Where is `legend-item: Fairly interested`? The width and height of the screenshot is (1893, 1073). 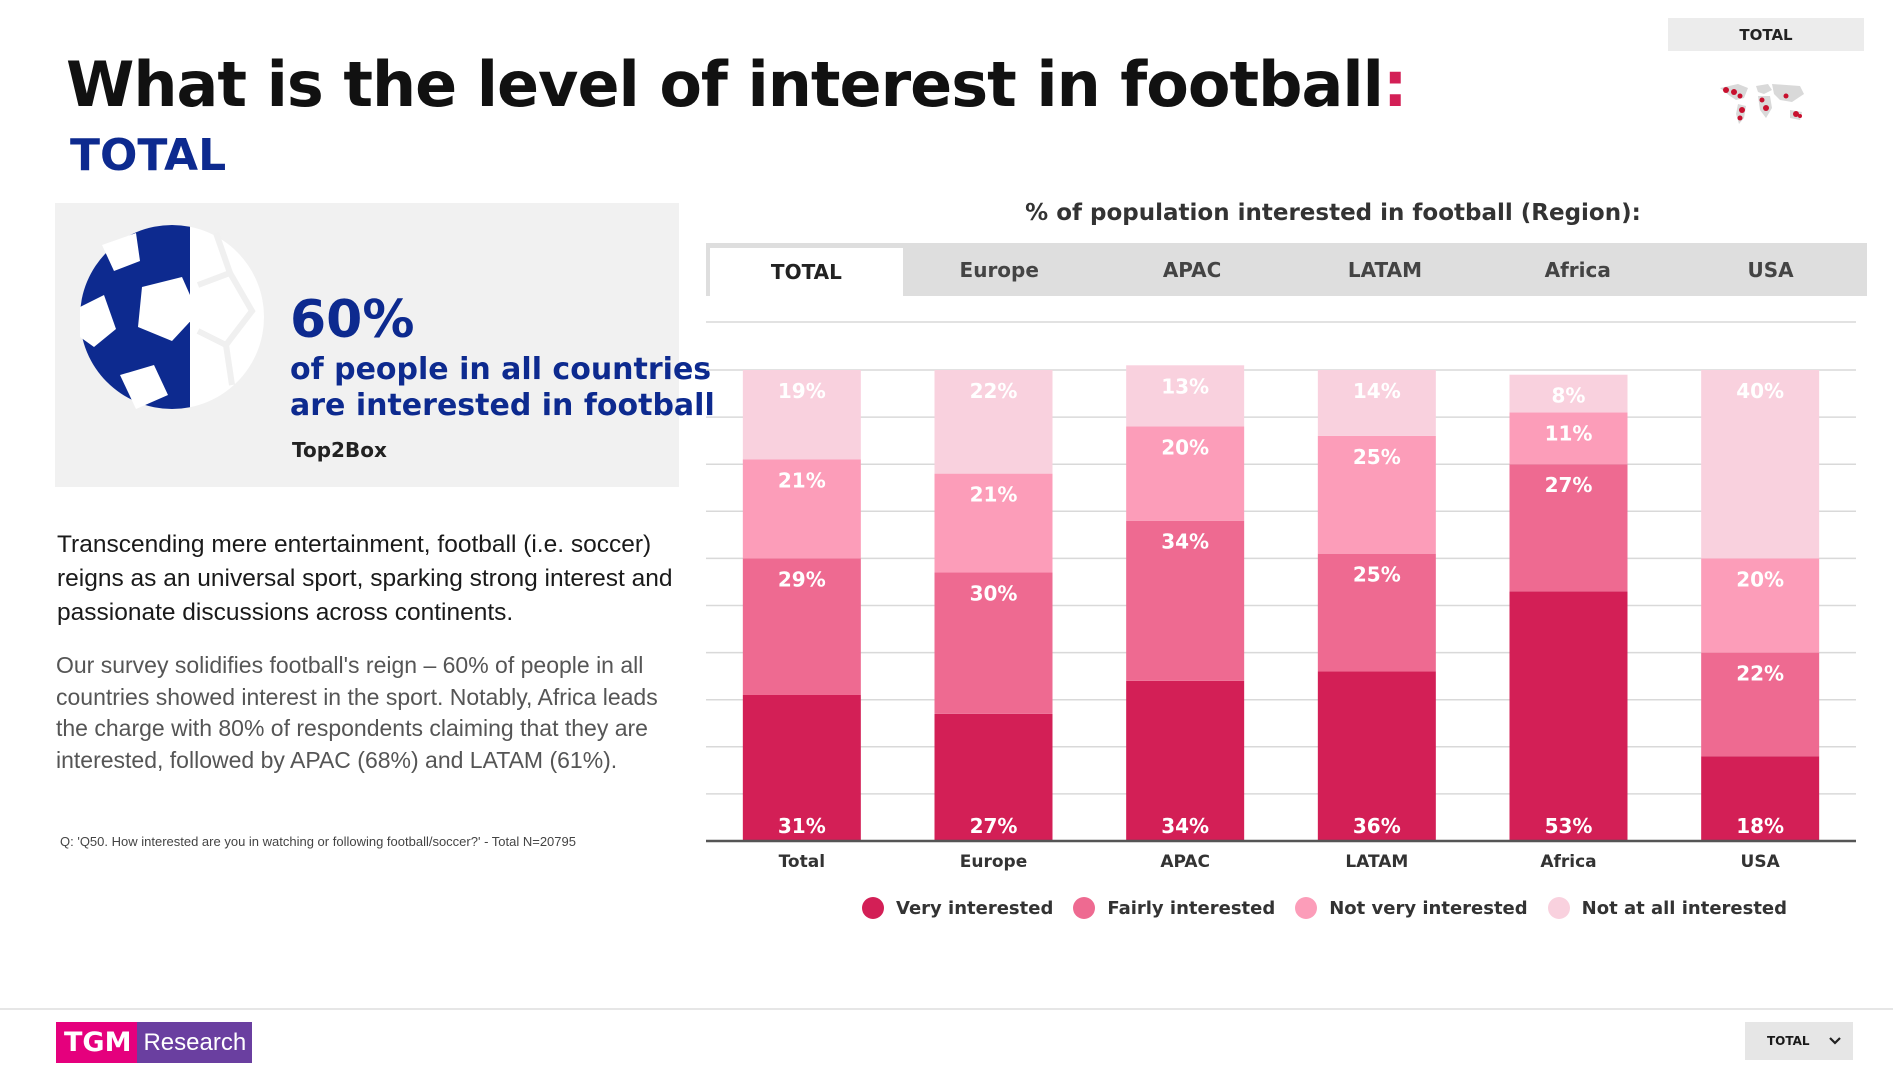
legend-item: Fairly interested is located at coordinates (1174, 908).